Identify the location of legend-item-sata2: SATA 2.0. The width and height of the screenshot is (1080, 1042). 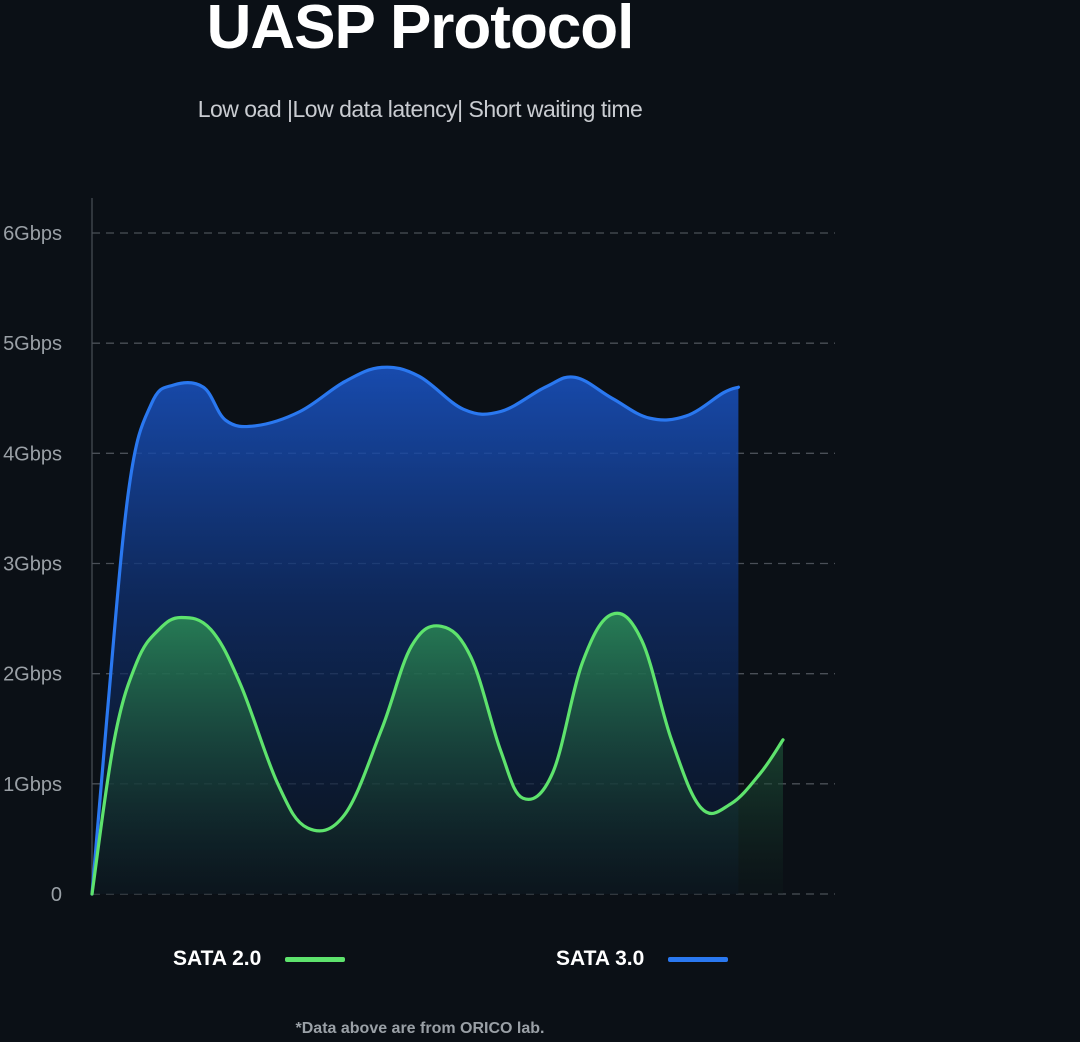
(259, 959).